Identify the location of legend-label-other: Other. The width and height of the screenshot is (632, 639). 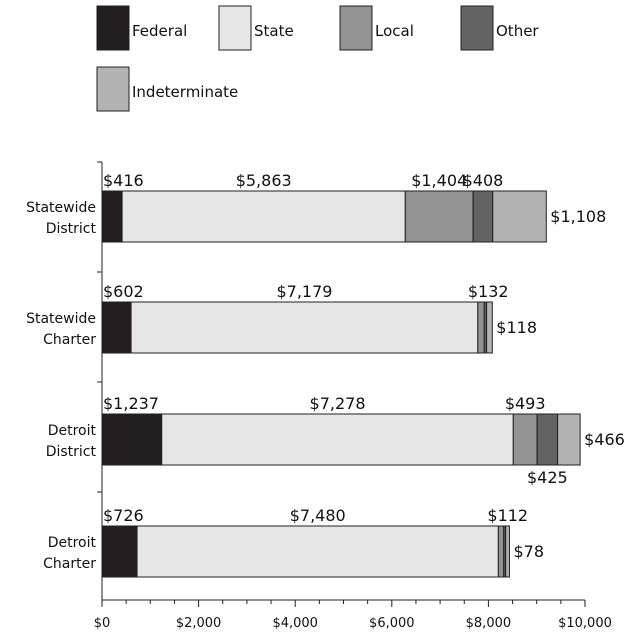
(517, 31).